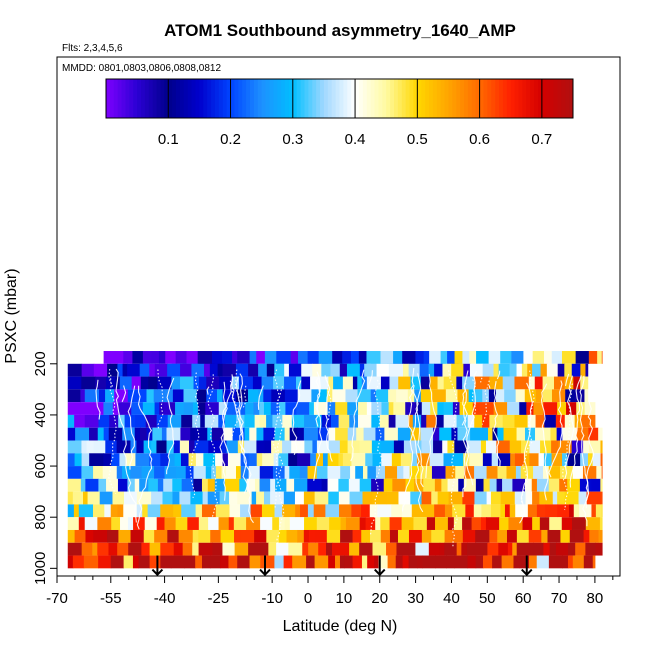 This screenshot has width=650, height=650. What do you see at coordinates (308, 598) in the screenshot?
I see `x-tick-label: 0` at bounding box center [308, 598].